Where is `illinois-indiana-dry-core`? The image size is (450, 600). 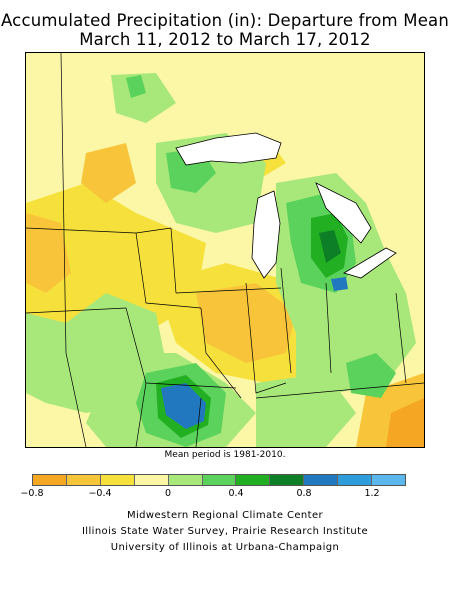 illinois-indiana-dry-core is located at coordinates (246, 323).